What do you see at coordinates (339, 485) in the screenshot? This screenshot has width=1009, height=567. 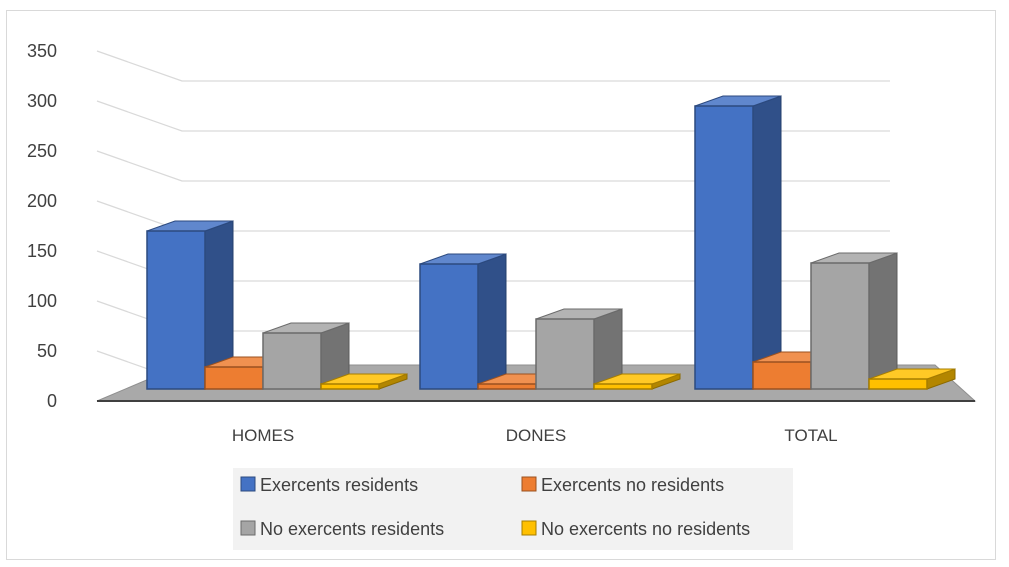 I see `legend-label: Exercents residents` at bounding box center [339, 485].